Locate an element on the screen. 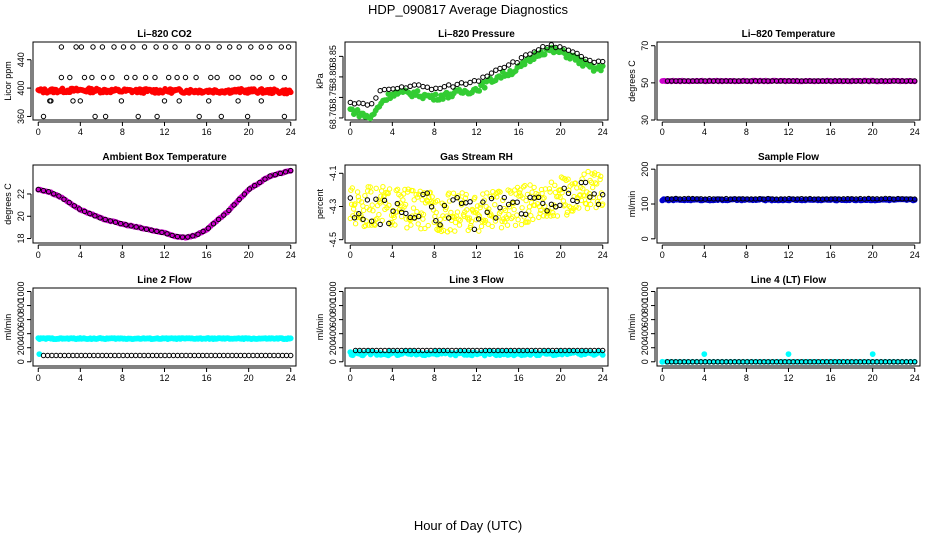 The image size is (936, 540). x-tick-label: 12 is located at coordinates (164, 378).